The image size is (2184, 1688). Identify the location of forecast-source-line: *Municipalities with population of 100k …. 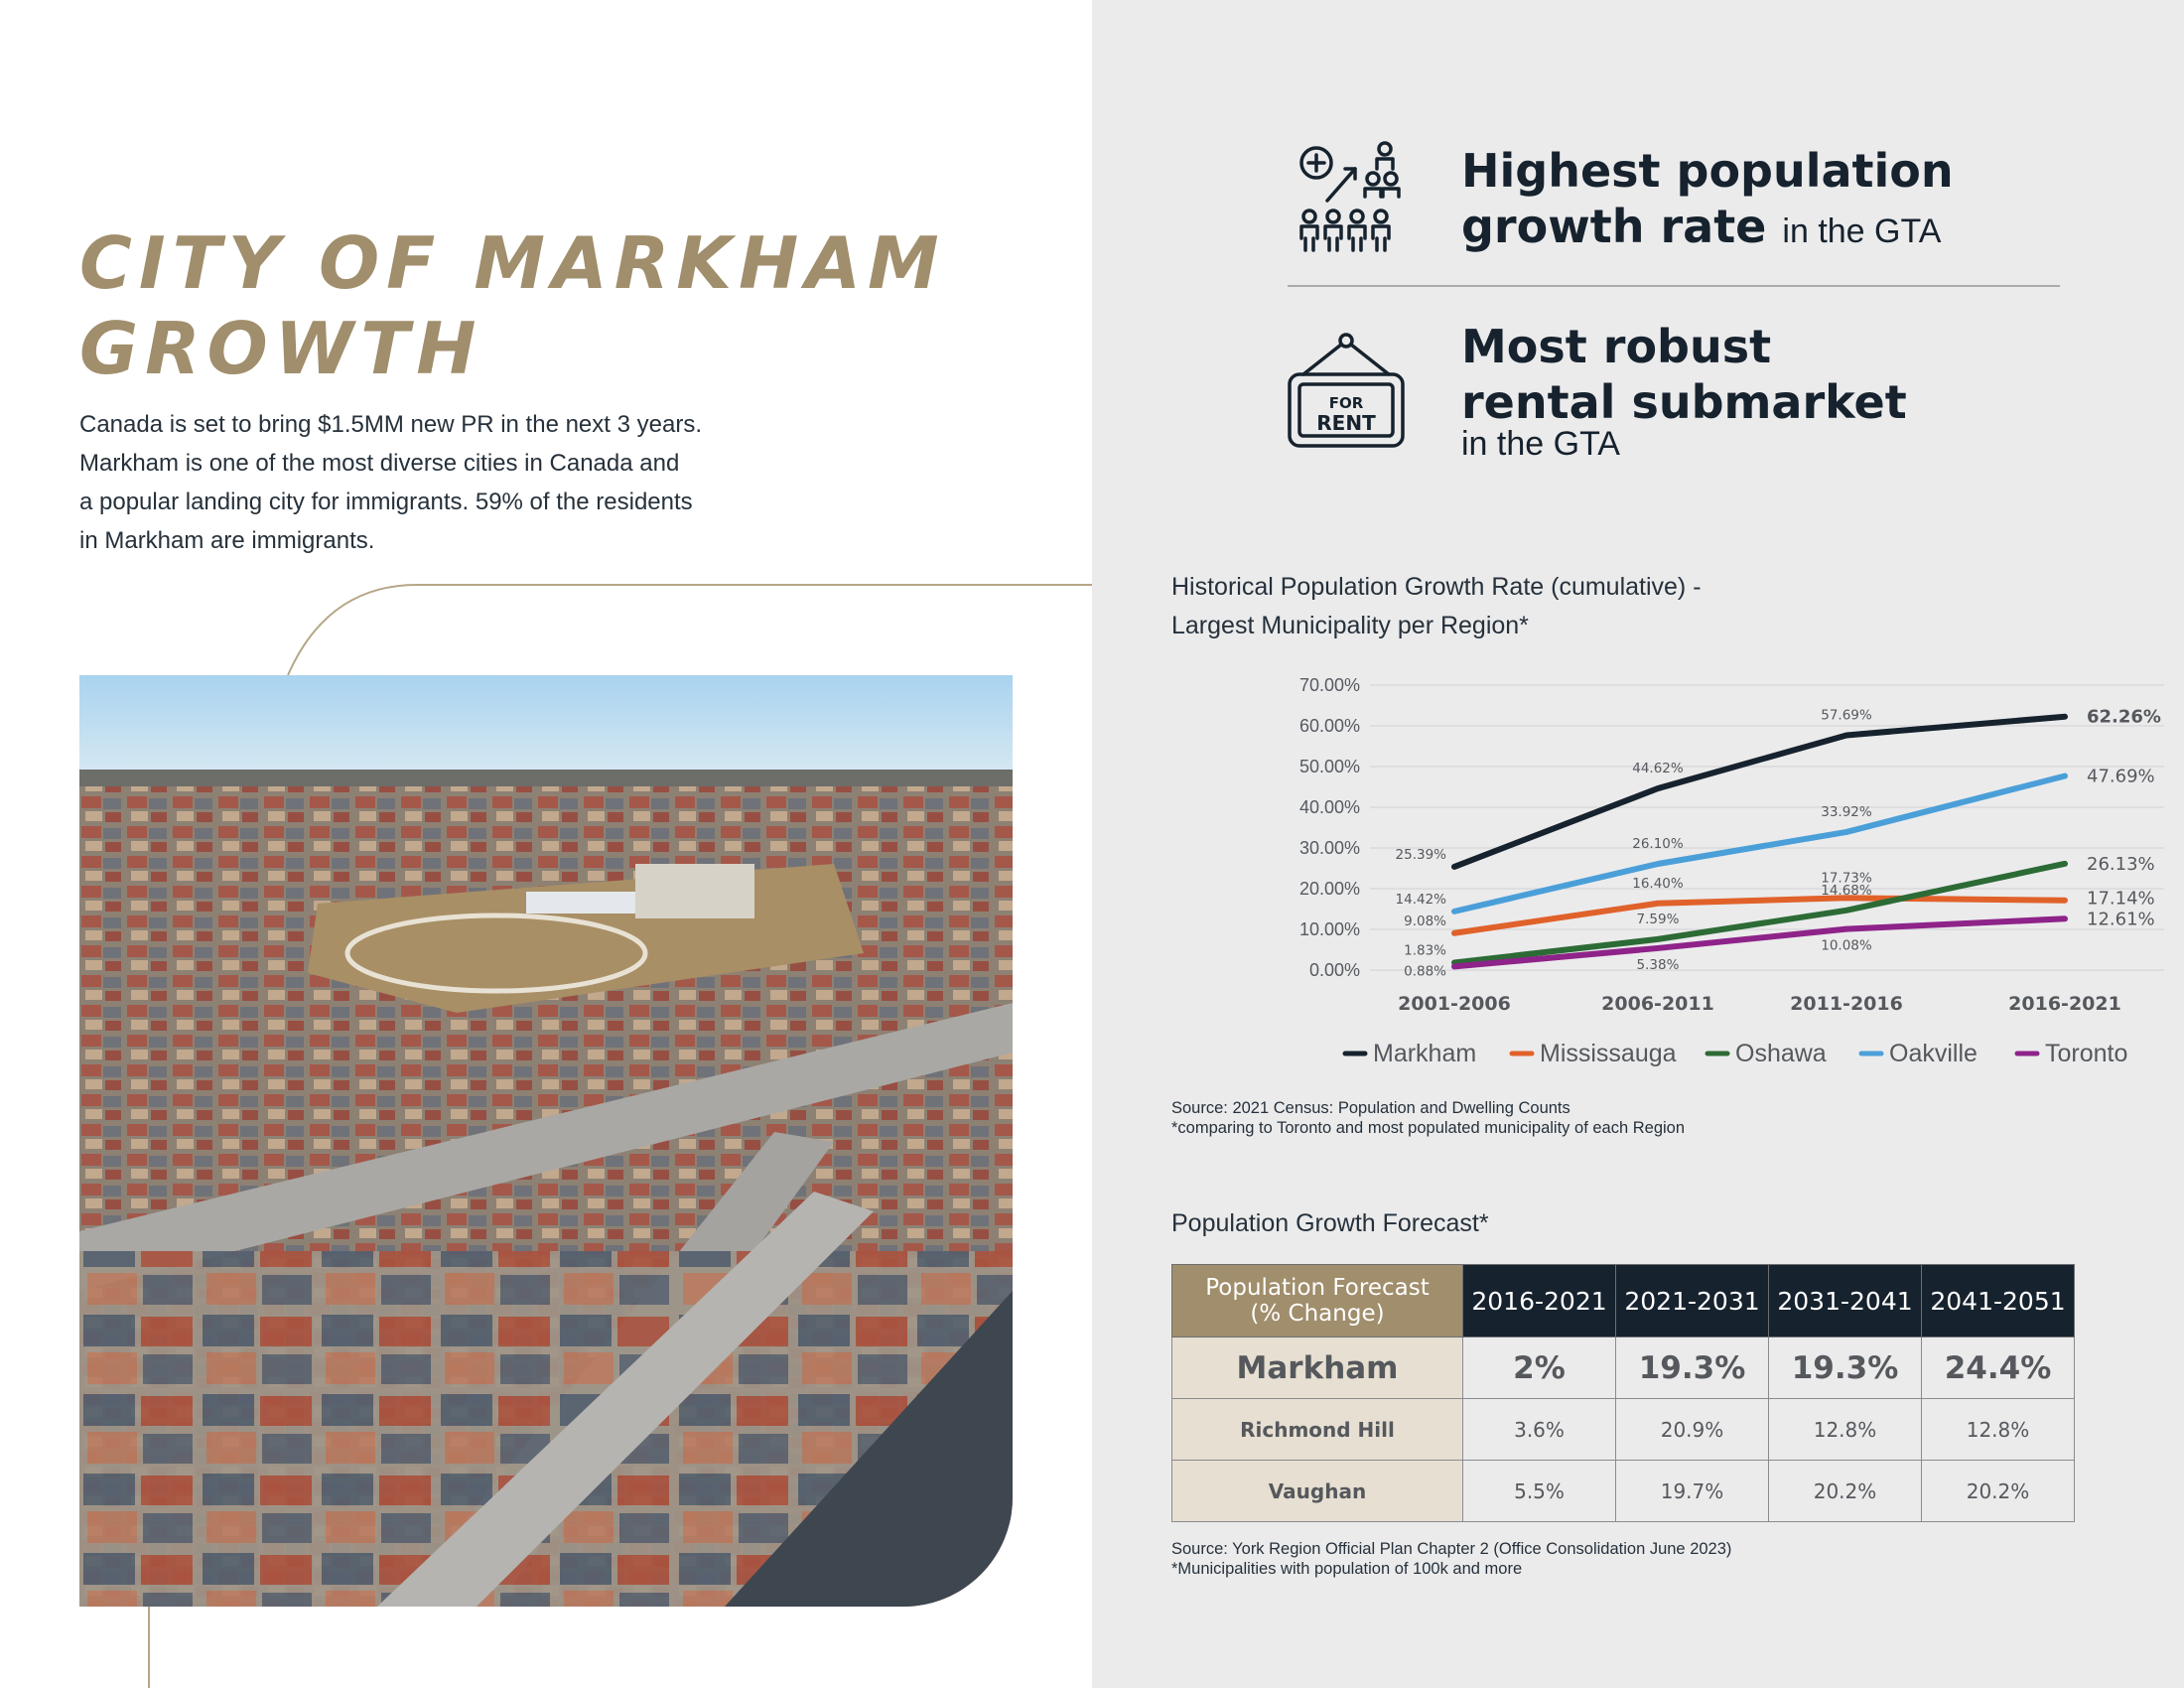
(1347, 1569).